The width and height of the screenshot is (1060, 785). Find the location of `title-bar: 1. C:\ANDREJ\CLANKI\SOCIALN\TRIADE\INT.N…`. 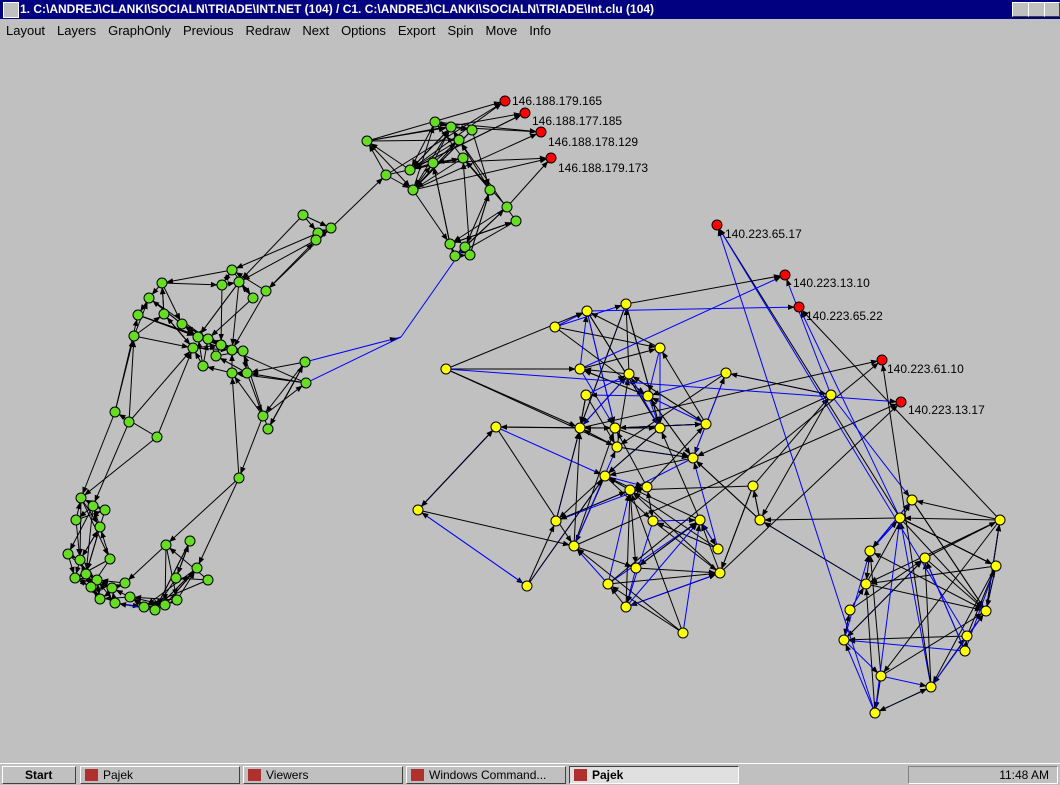

title-bar: 1. C:\ANDREJ\CLANKI\SOCIALN\TRIADE\INT.N… is located at coordinates (530, 9).